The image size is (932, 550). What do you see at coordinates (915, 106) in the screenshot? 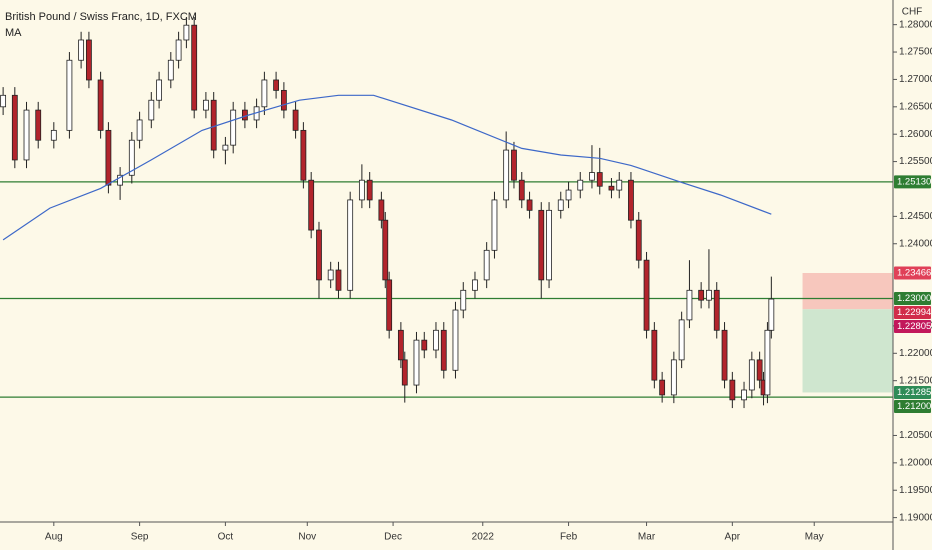
I see `y-tick-label: 1.26500` at bounding box center [915, 106].